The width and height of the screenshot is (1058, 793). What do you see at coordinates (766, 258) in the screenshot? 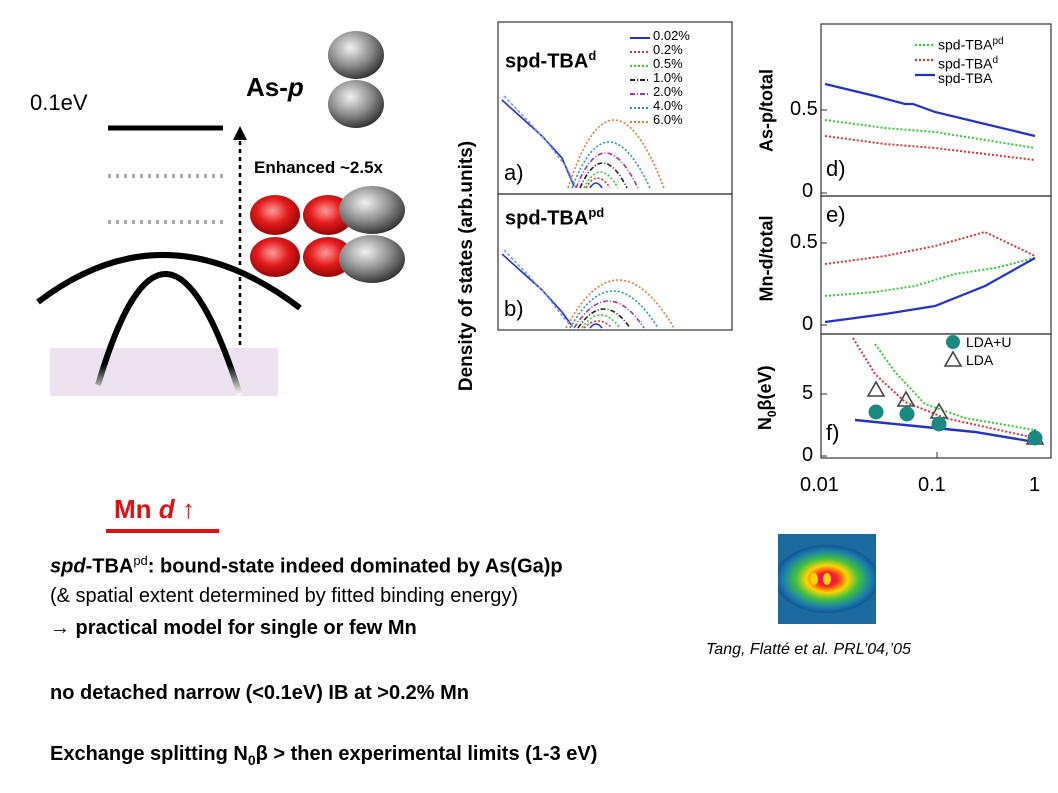
I see `panel-e-ylabel: Mn-d/total` at bounding box center [766, 258].